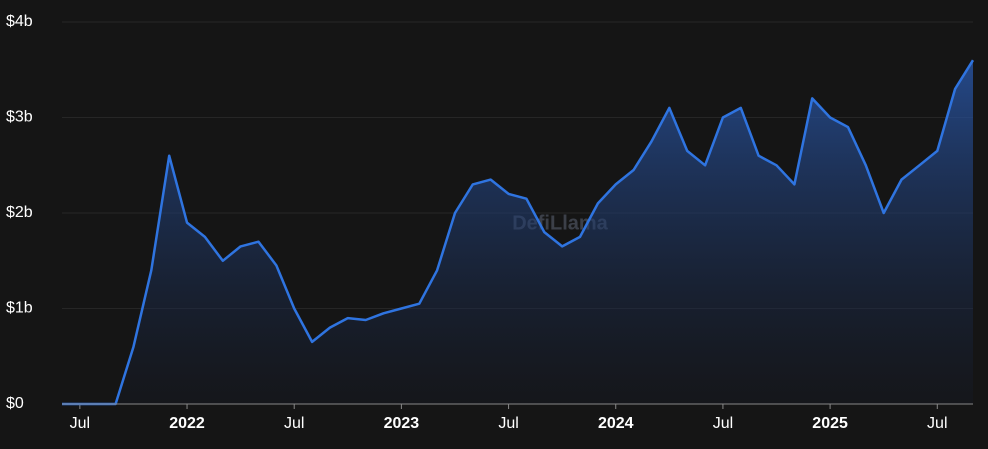 The image size is (988, 449). I want to click on x-tick-label: 2023, so click(402, 423).